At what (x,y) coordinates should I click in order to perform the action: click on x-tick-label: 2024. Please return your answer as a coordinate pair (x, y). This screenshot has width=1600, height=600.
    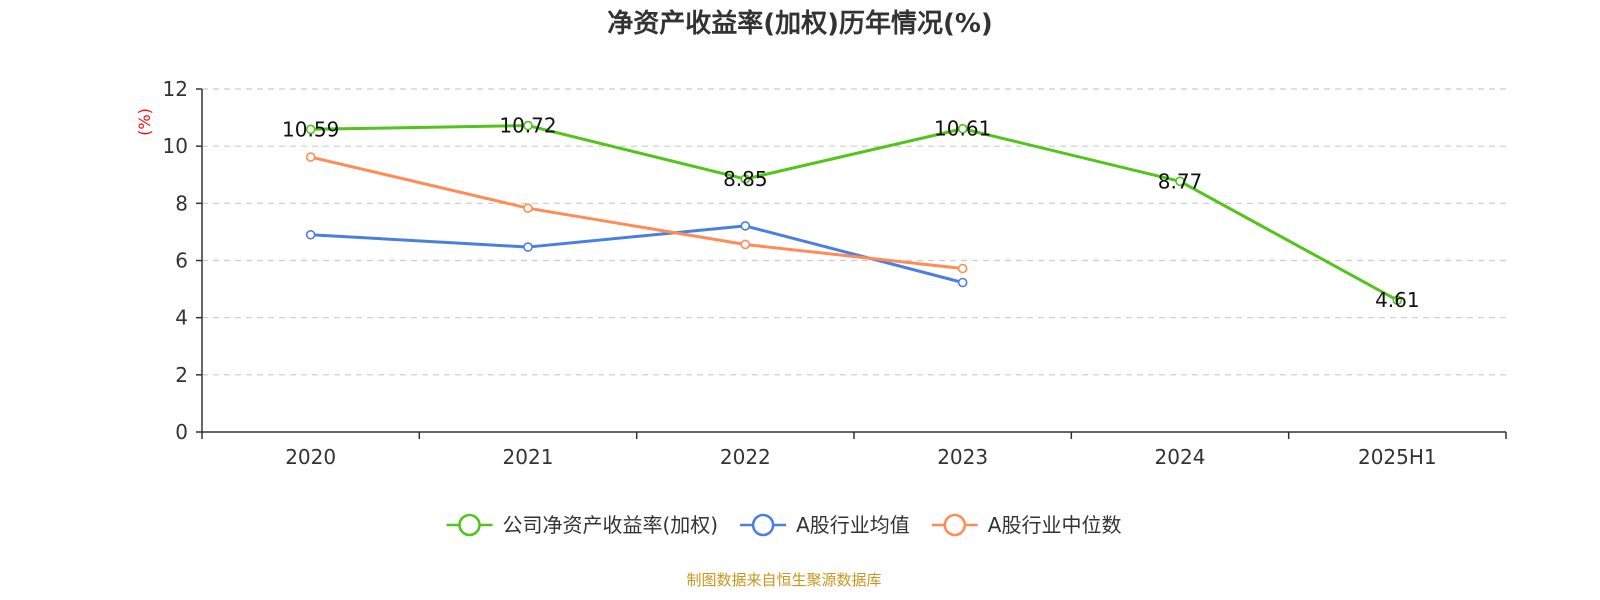
    Looking at the image, I should click on (1180, 457).